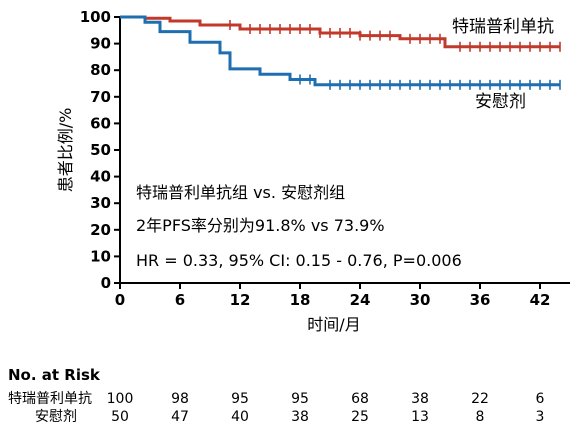 Image resolution: width=582 pixels, height=439 pixels. I want to click on x-axis-title: 时间/月, so click(333, 324).